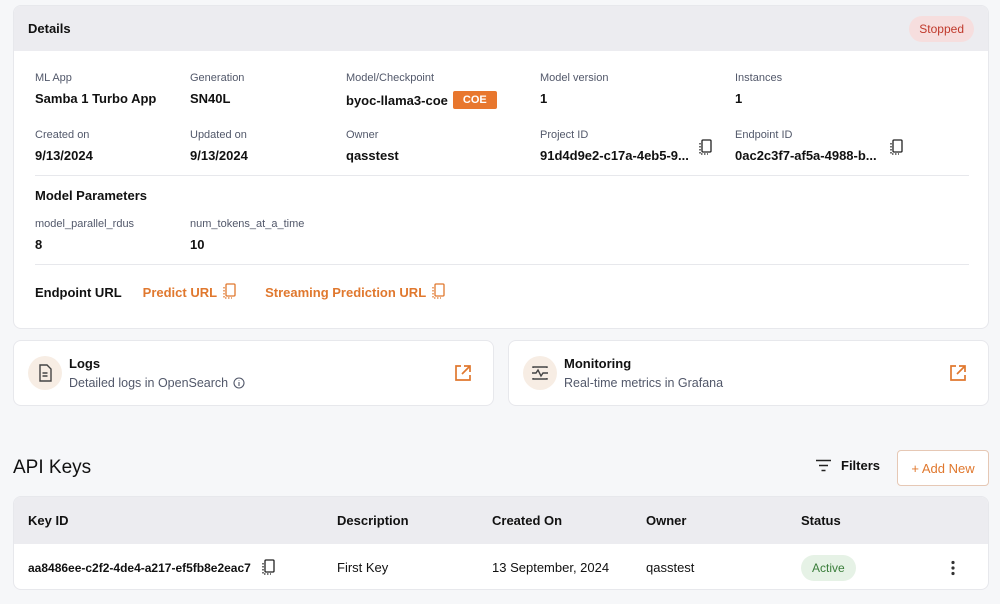 This screenshot has height=604, width=1000. I want to click on field-value: Samba 1 Turbo App, so click(96, 98).